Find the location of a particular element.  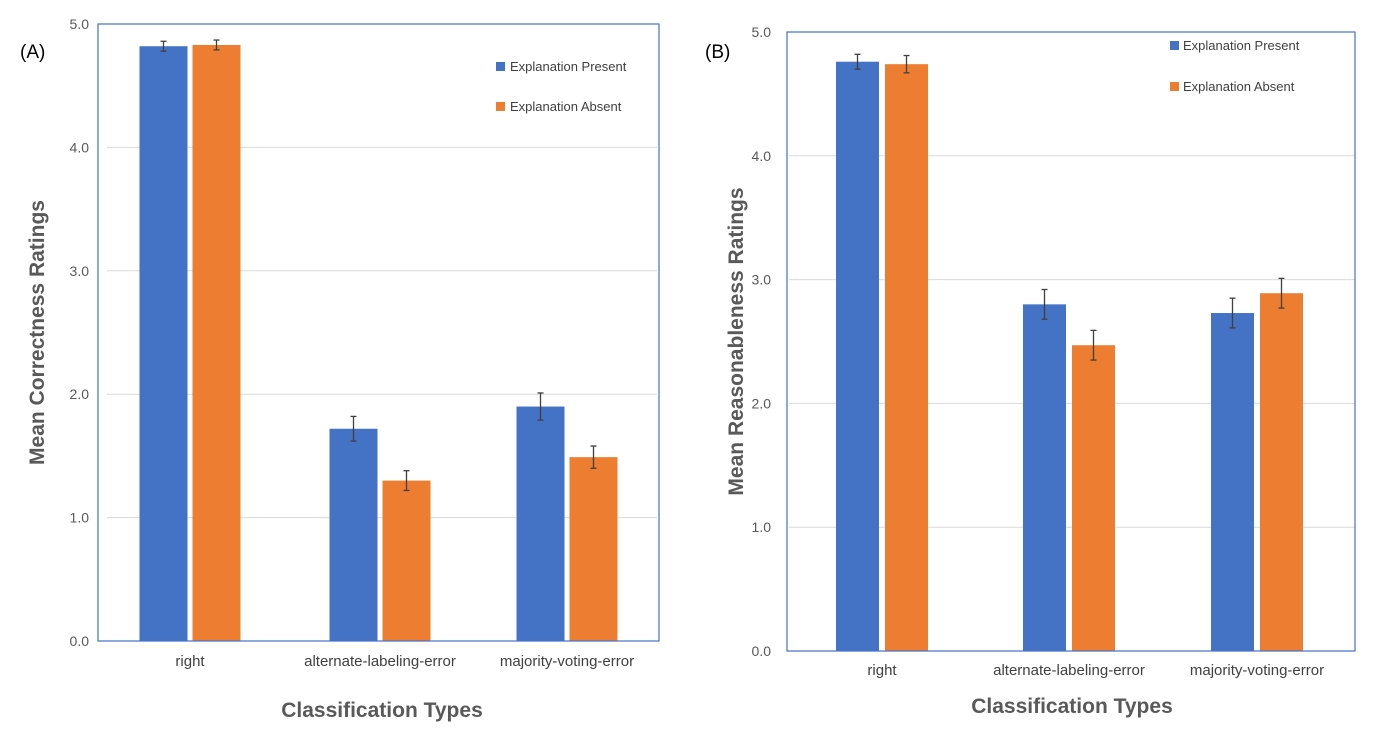

y-axis-title: Mean Correctness Ratings is located at coordinates (37, 332).